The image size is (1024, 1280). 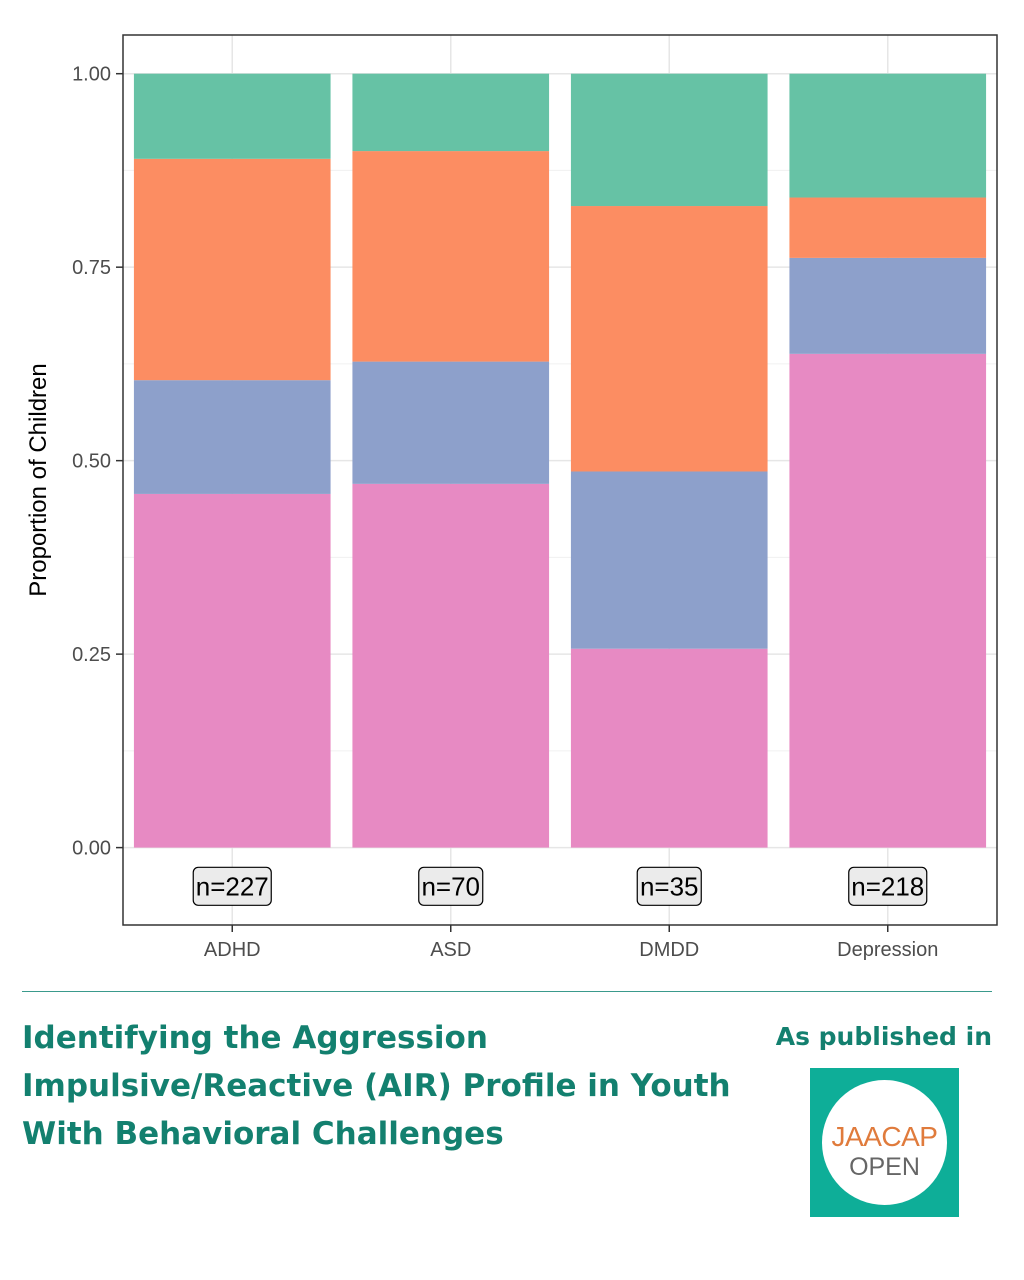 What do you see at coordinates (91, 655) in the screenshot?
I see `y-tick-label: 0.25` at bounding box center [91, 655].